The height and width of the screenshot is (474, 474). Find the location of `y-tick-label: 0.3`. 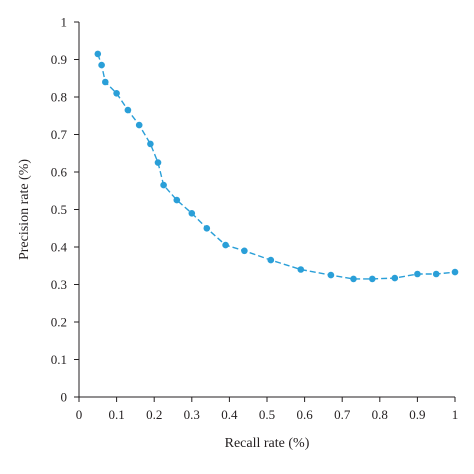

y-tick-label: 0.3 is located at coordinates (59, 284).